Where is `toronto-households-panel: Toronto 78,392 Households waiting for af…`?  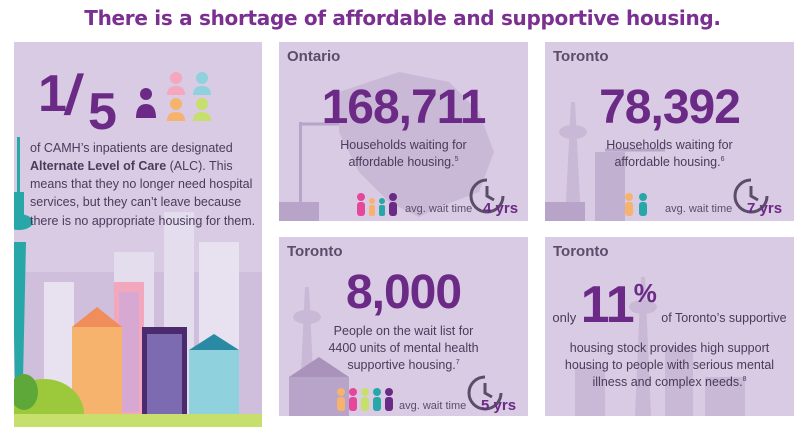
toronto-households-panel: Toronto 78,392 Households waiting for af… is located at coordinates (669, 131).